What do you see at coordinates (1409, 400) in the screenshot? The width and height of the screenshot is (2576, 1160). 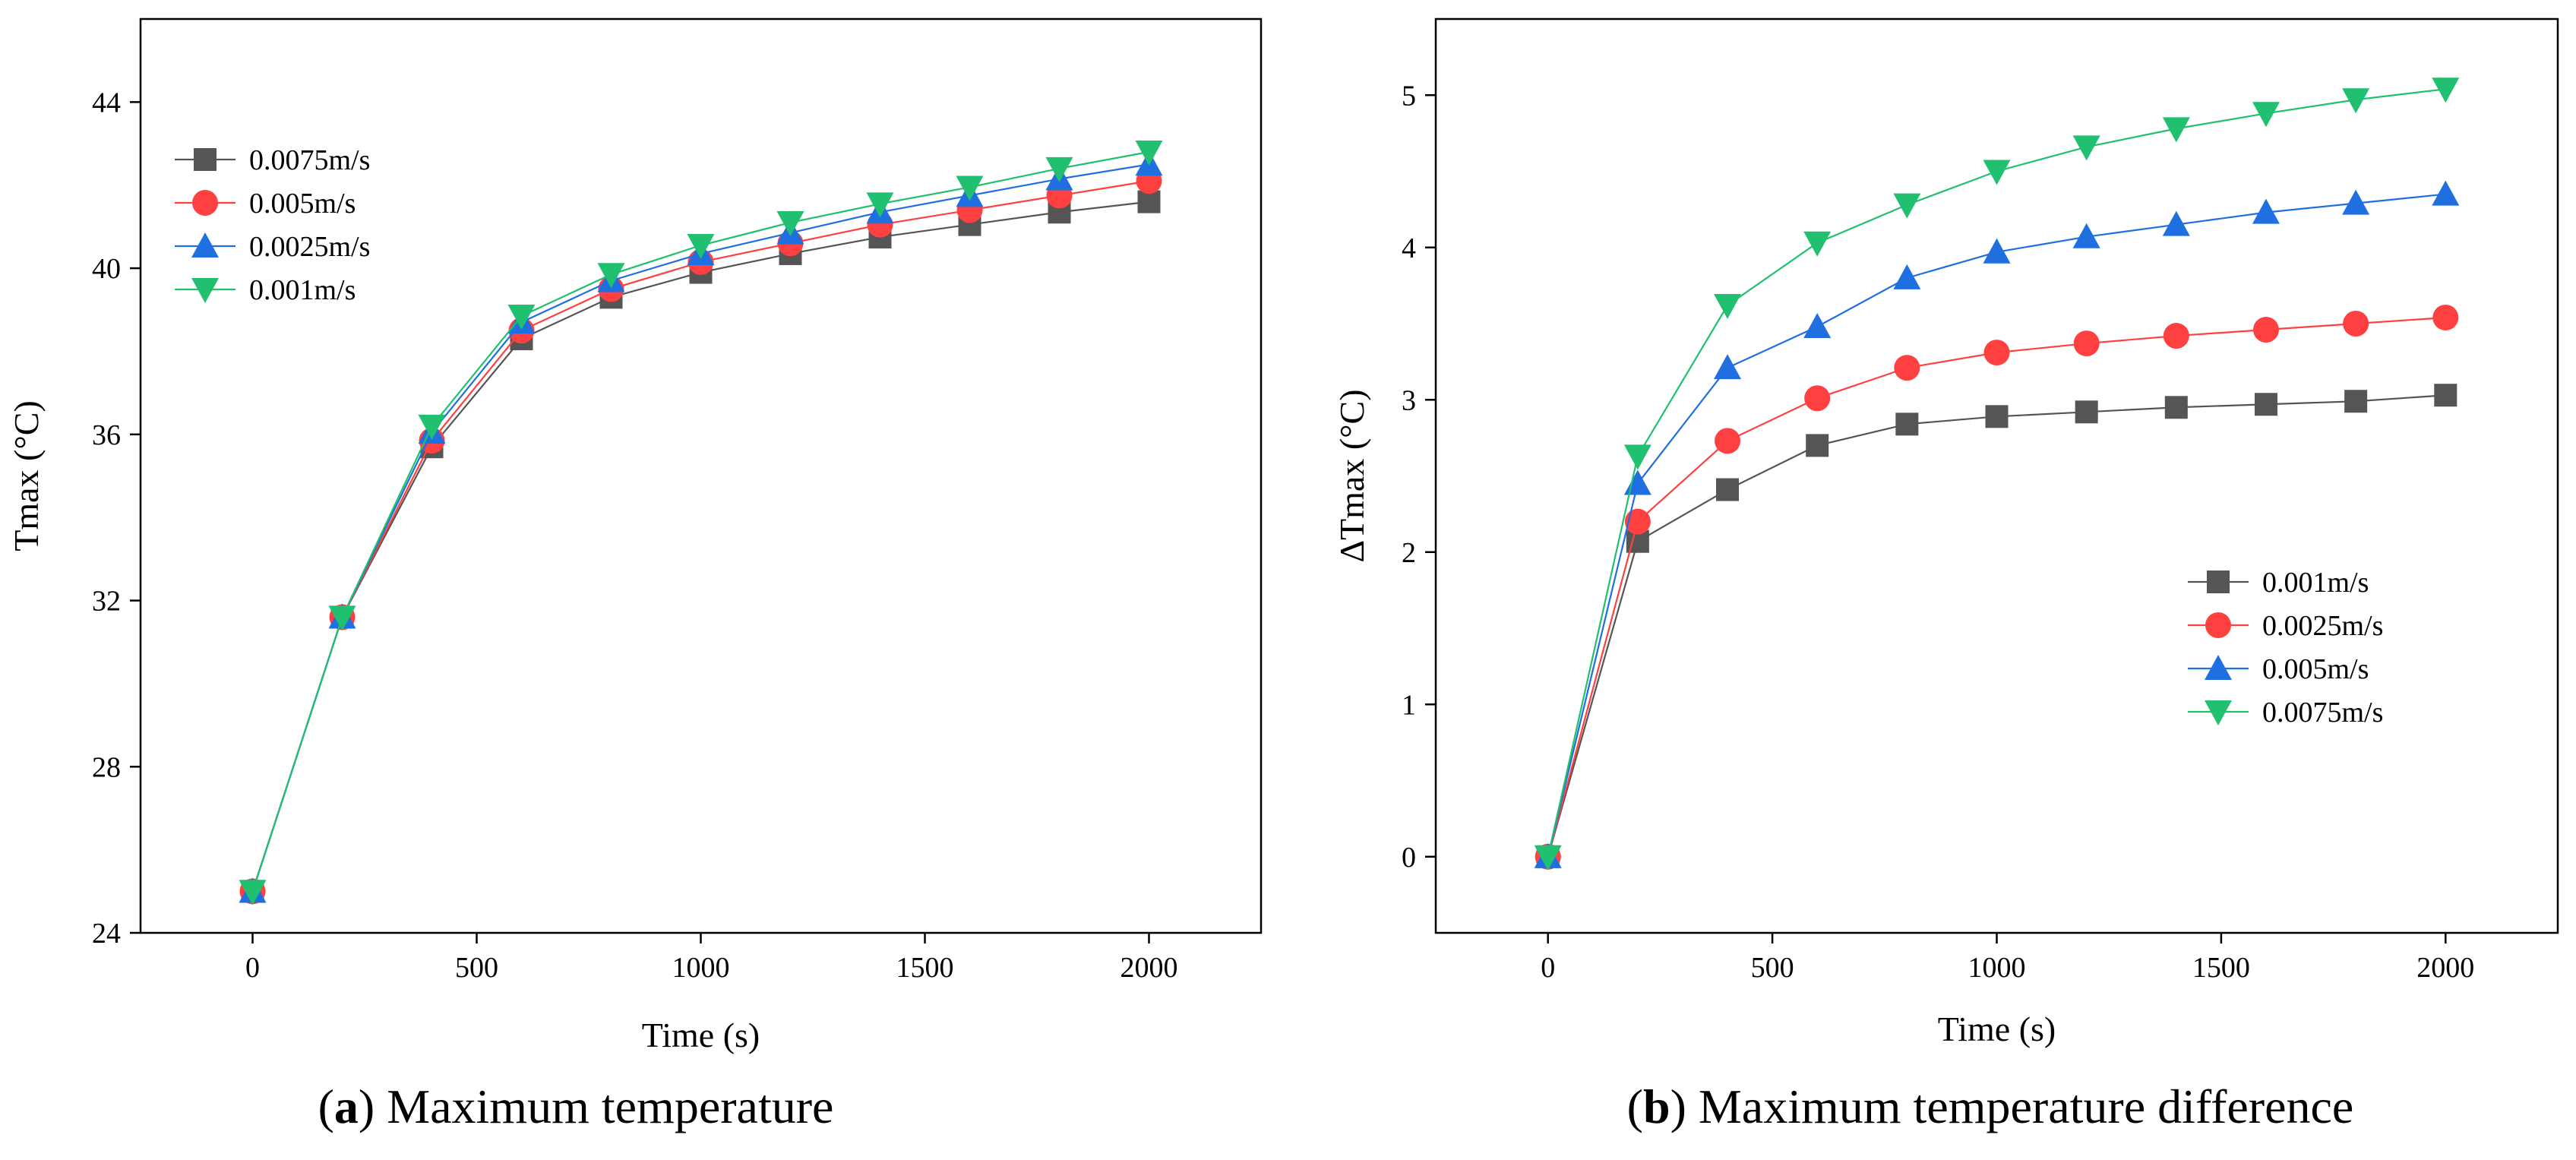 I see `y-tick-label: 3` at bounding box center [1409, 400].